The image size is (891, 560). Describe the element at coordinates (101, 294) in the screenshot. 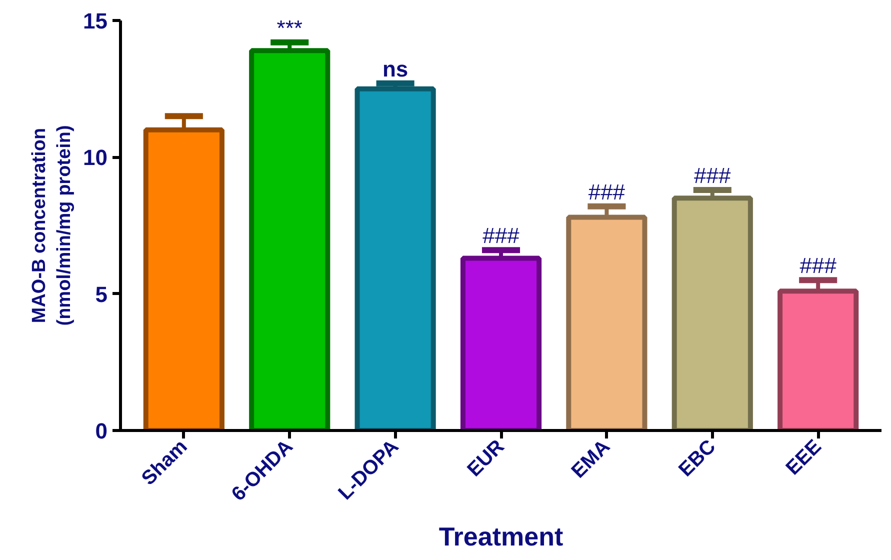

I see `y-tick-label: 5` at that location.